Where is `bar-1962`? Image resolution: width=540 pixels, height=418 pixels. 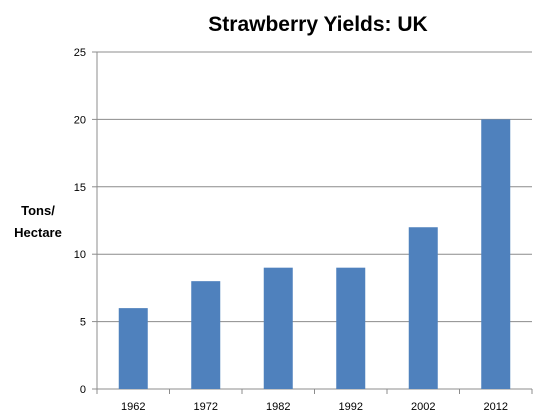
bar-1962 is located at coordinates (133, 348).